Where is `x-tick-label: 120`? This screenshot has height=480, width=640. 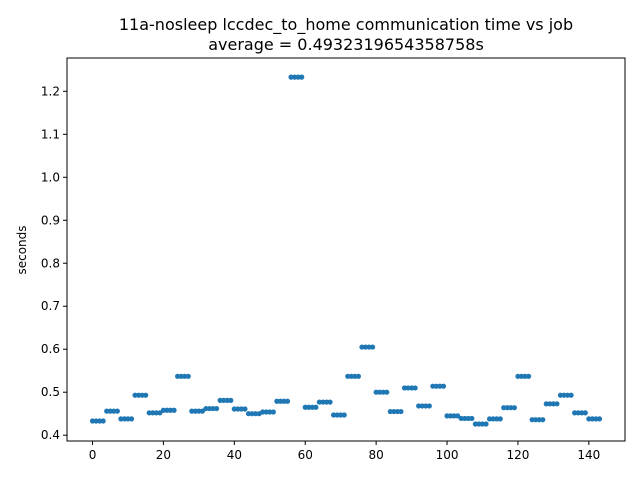
x-tick-label: 120 is located at coordinates (517, 455).